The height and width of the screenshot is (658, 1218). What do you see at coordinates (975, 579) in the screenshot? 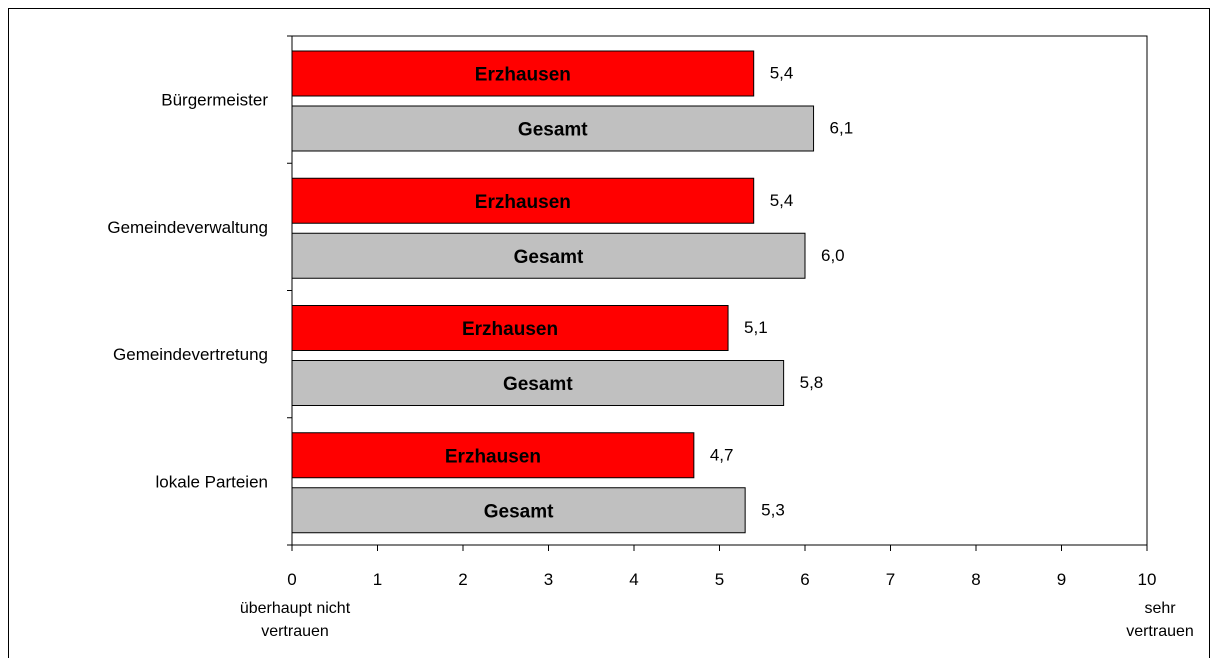
I see `x-tick-label: 8` at bounding box center [975, 579].